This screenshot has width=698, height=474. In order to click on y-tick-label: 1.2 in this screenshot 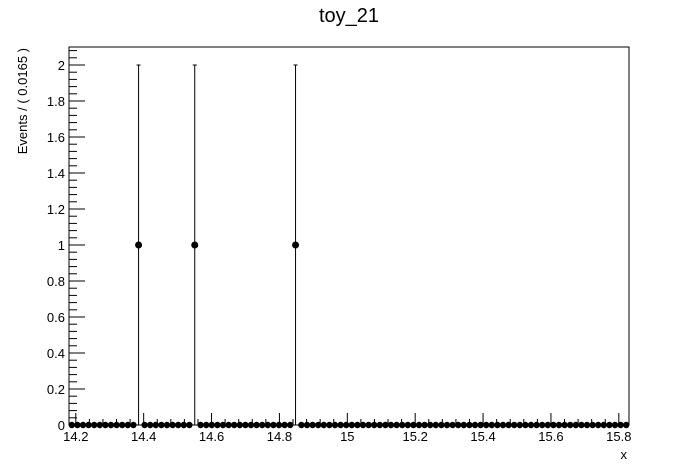, I will do `click(56, 209)`.